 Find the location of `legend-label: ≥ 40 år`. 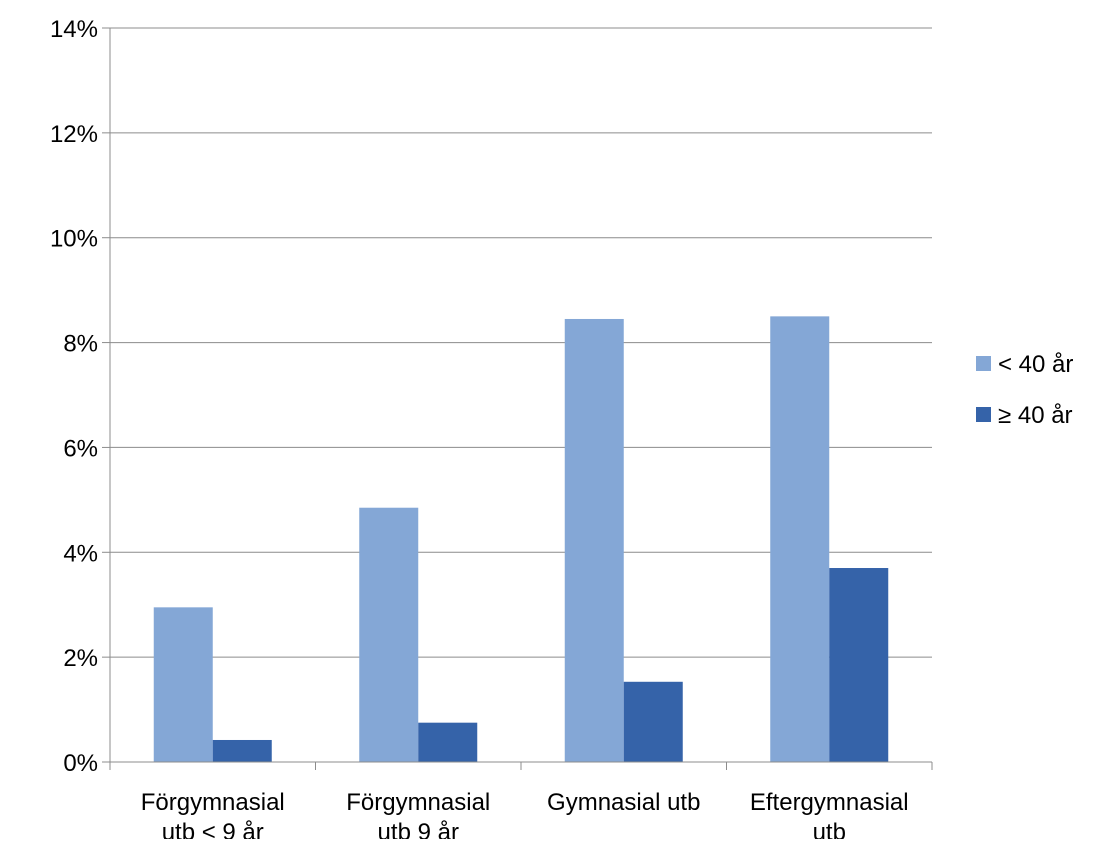

legend-label: ≥ 40 år is located at coordinates (1035, 415).